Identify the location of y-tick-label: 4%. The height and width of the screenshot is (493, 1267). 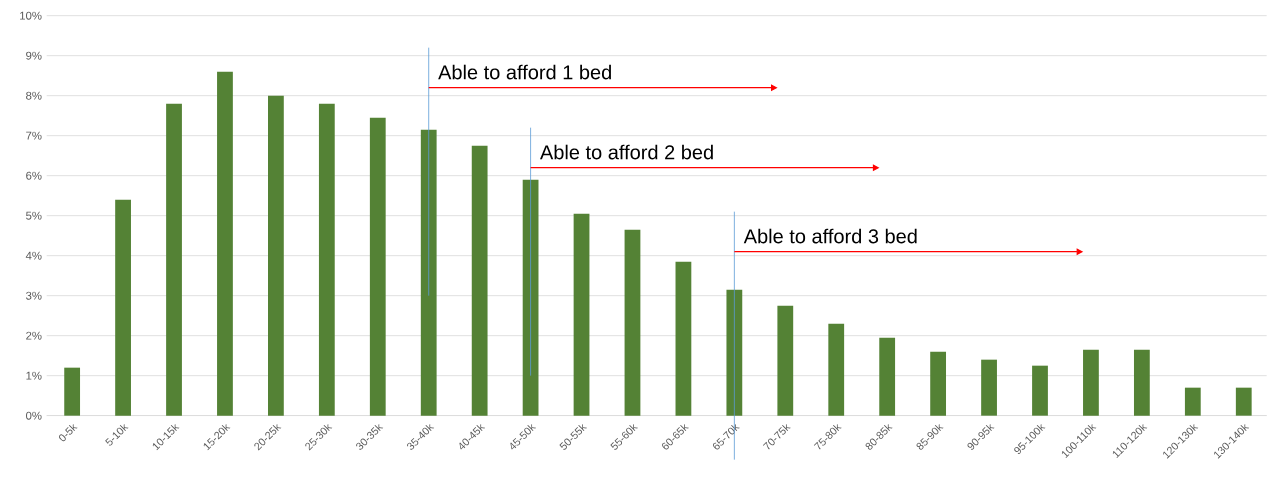
(33, 255).